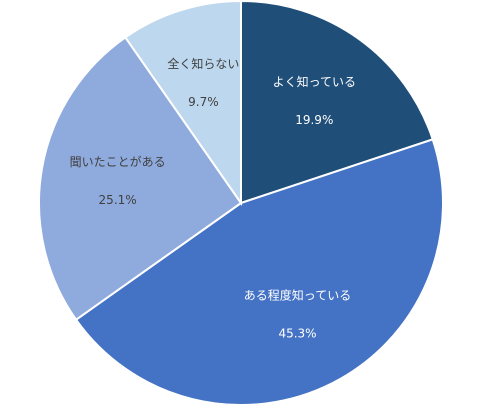 The image size is (496, 406). I want to click on value-label: 45.3%, so click(297, 333).